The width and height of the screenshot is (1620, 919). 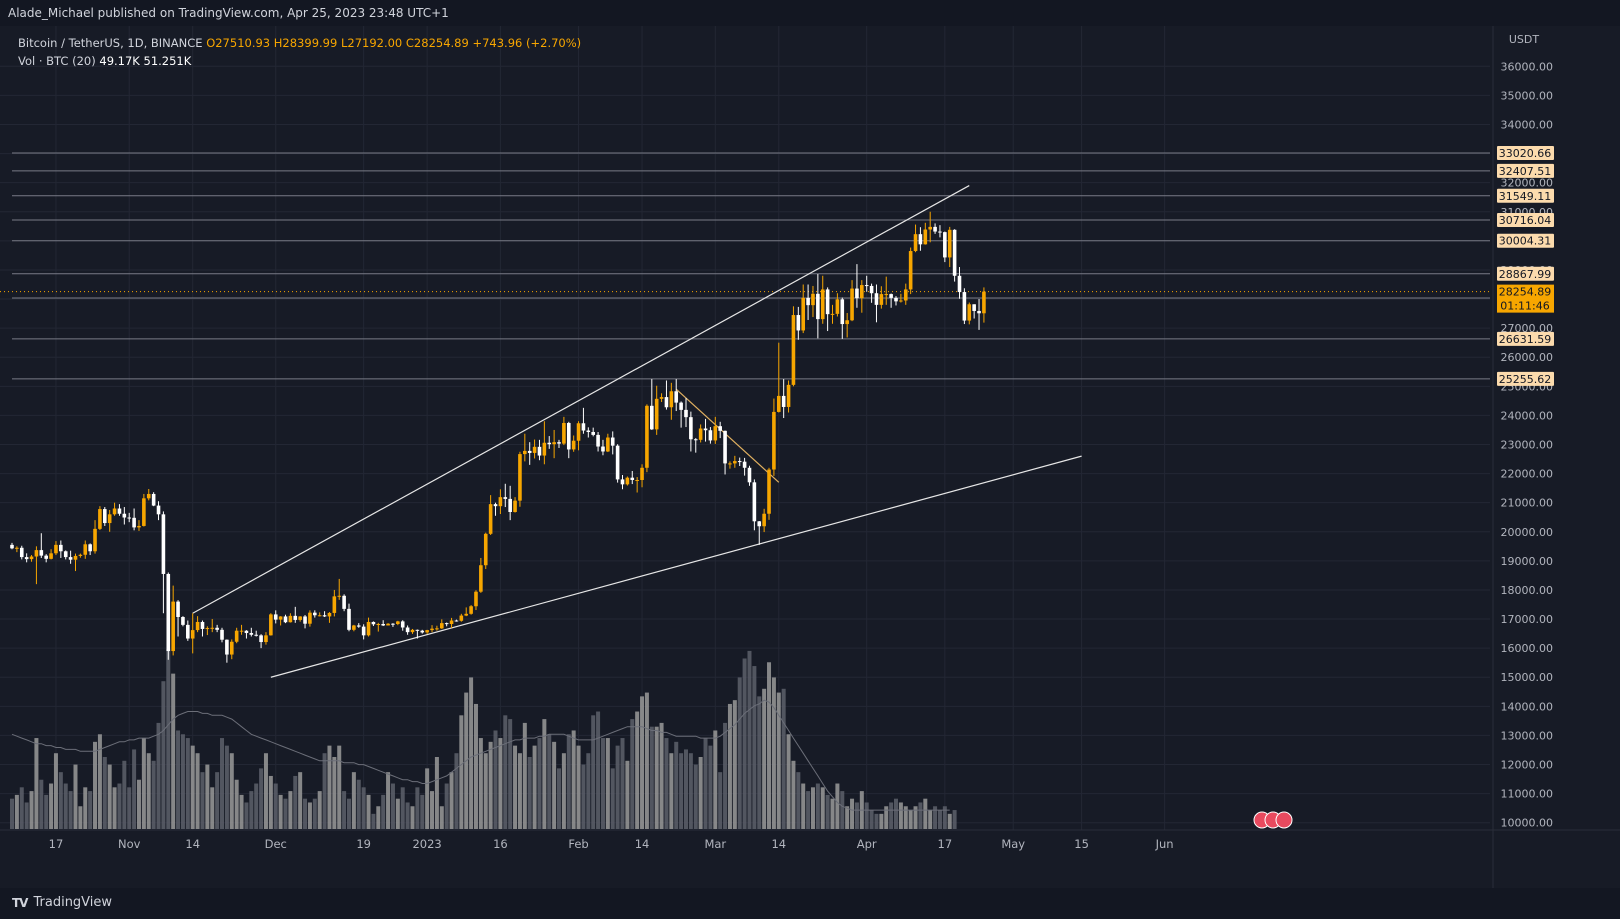 What do you see at coordinates (1081, 844) in the screenshot?
I see `x-tick-label: 15` at bounding box center [1081, 844].